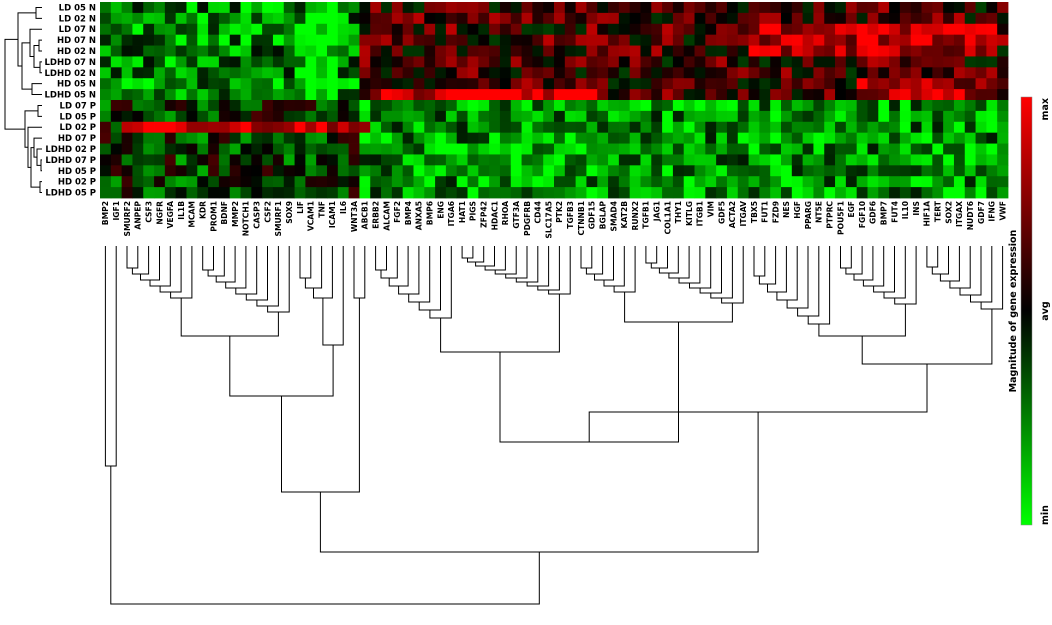 This screenshot has width=1052, height=625. Describe the element at coordinates (300, 207) in the screenshot. I see `column-label-lif: LIF` at that location.